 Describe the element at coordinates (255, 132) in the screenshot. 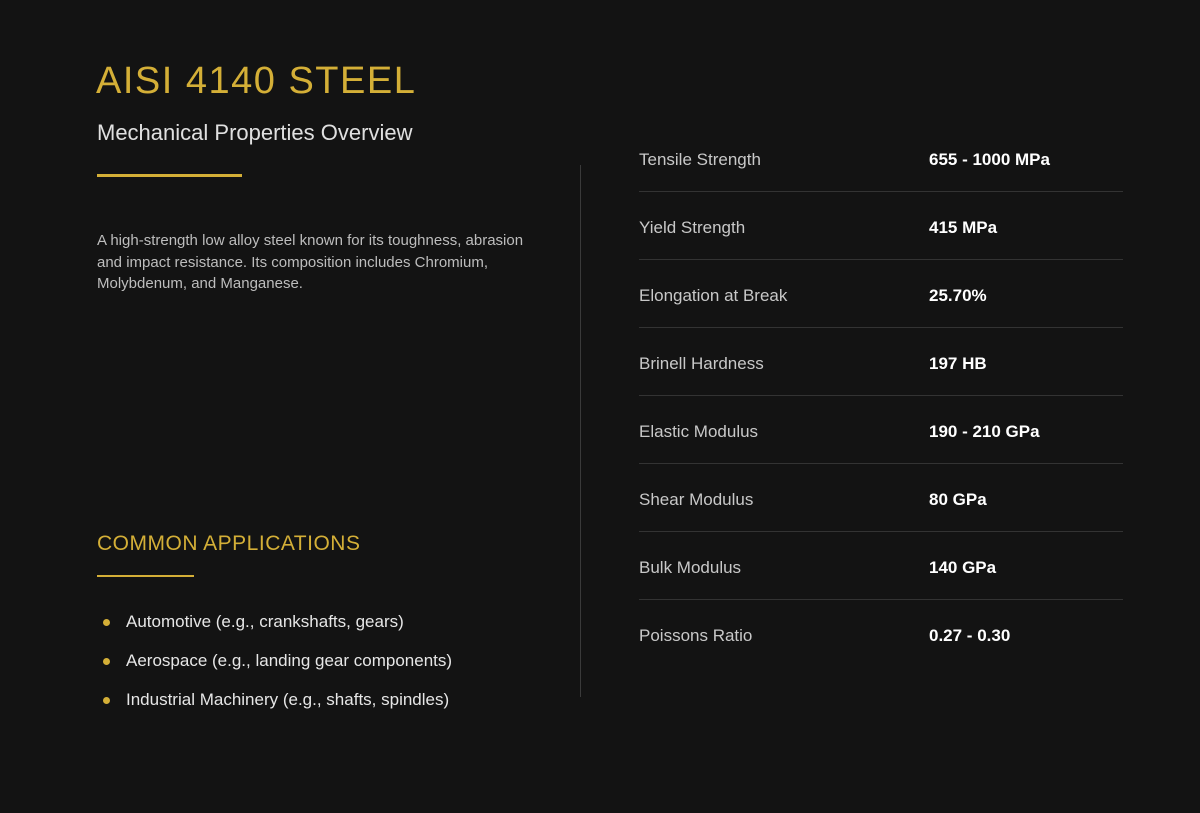

I see `subtitle: Mechanical Properties Overview` at that location.